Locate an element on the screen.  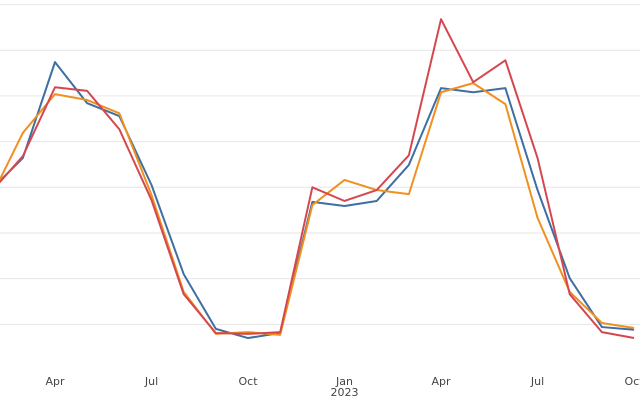
x-tick-label: Jan is located at coordinates (344, 381).